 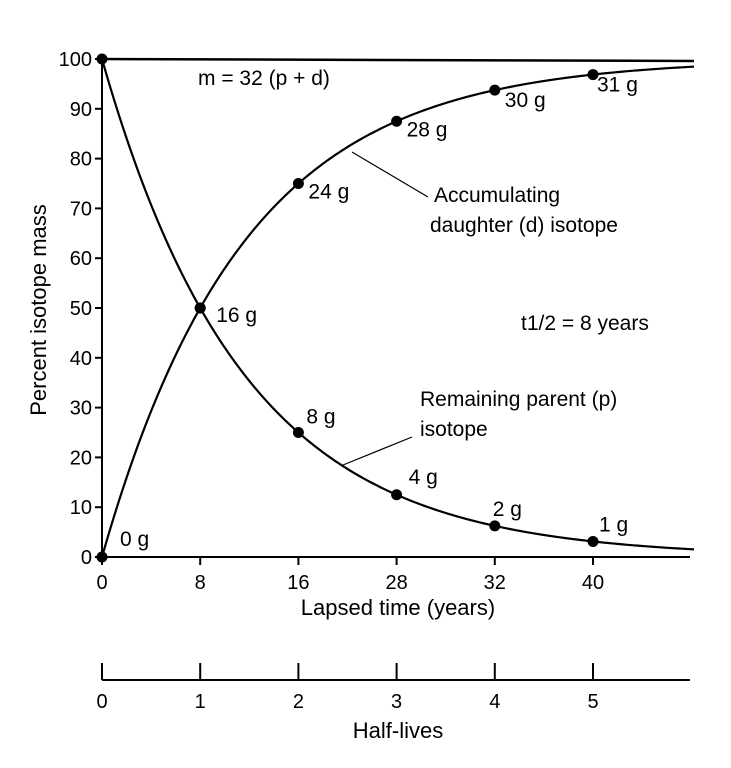 What do you see at coordinates (328, 192) in the screenshot?
I see `daughter-point-label: 24 g` at bounding box center [328, 192].